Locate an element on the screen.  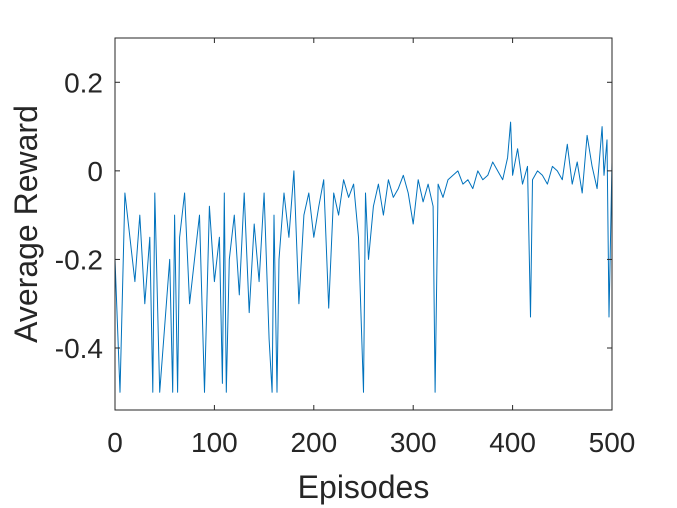
x-tick-label: 0 is located at coordinates (115, 442).